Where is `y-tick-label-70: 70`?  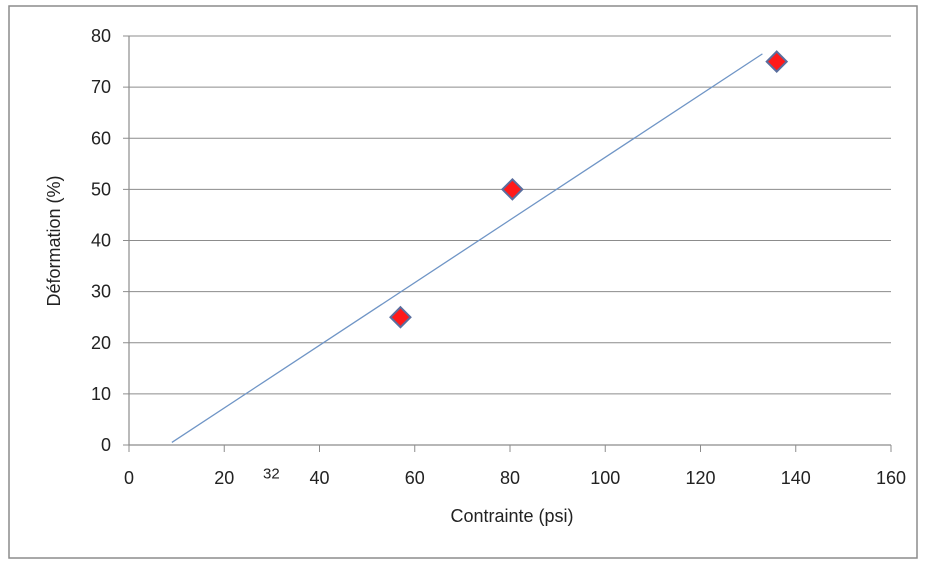 y-tick-label-70: 70 is located at coordinates (101, 87).